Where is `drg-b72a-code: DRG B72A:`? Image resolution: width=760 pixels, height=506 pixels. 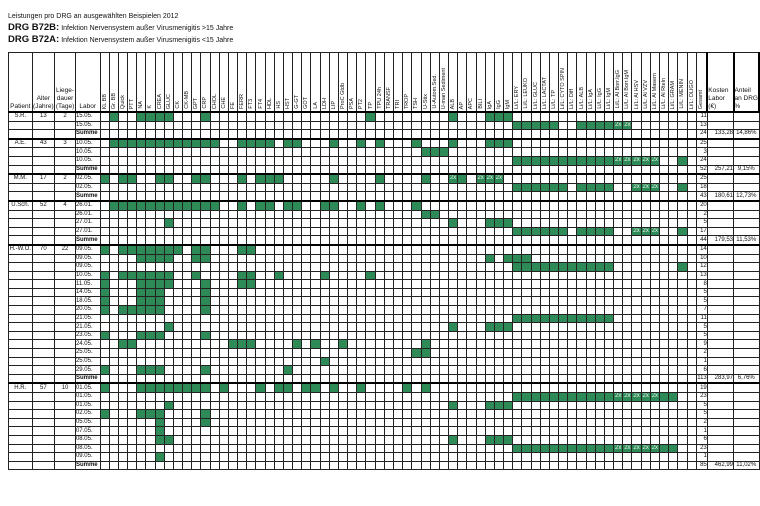 drg-b72a-code: DRG B72A: is located at coordinates (34, 39).